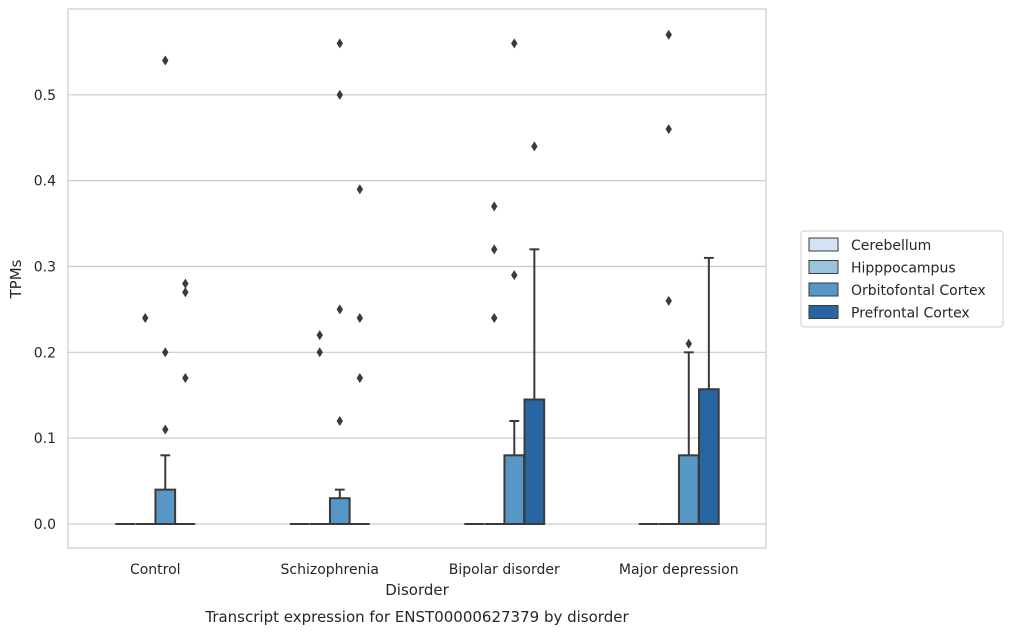 The height and width of the screenshot is (634, 1014). I want to click on y-tick-label: 0.5, so click(45, 96).